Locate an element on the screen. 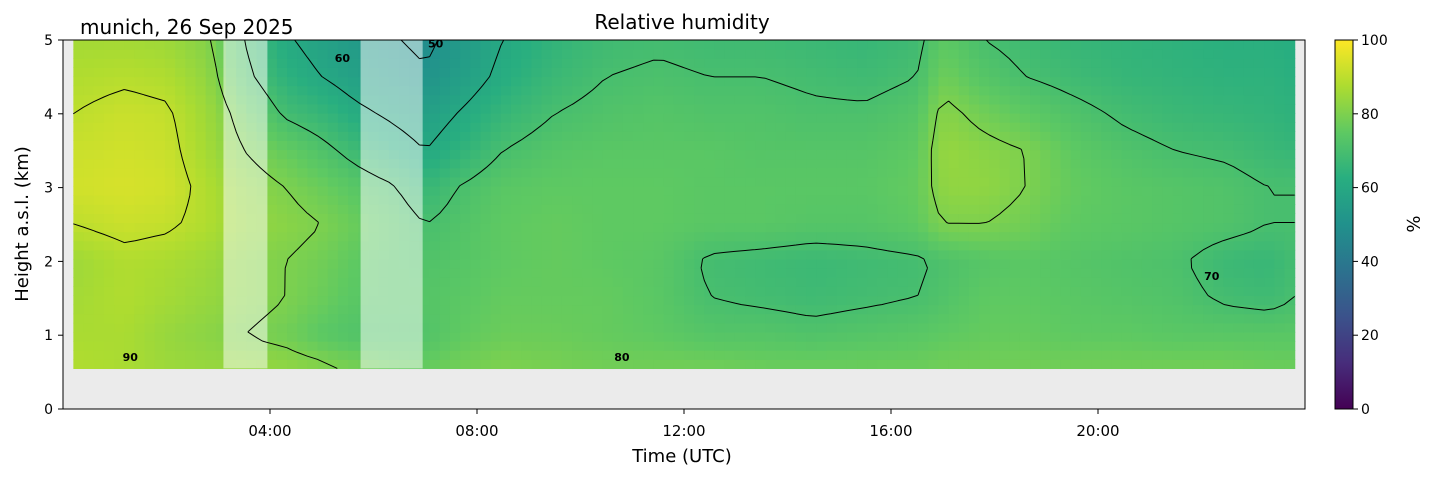 The height and width of the screenshot is (478, 1429). y-tick-label: 0 is located at coordinates (48, 410).